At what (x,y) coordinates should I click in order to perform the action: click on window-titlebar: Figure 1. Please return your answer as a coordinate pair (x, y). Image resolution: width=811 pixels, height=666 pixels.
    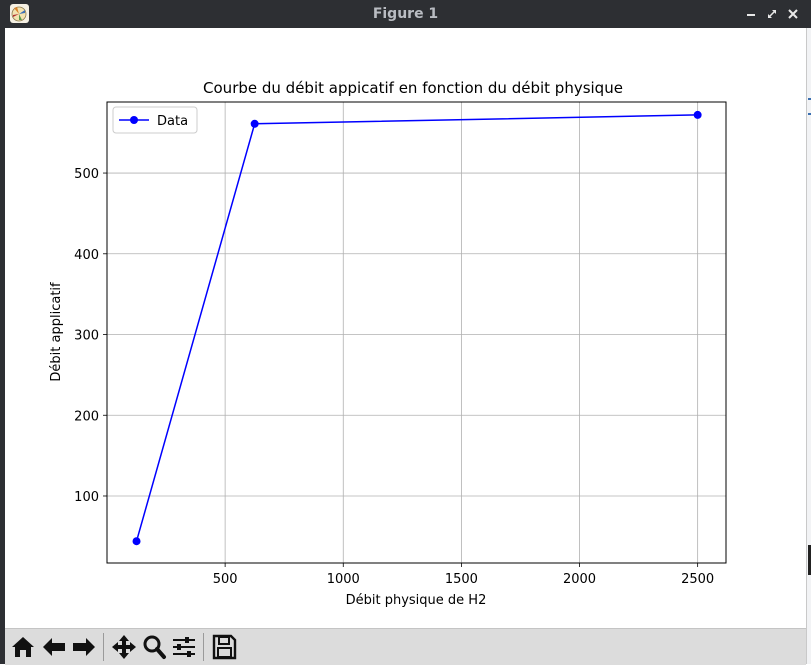
    Looking at the image, I should click on (405, 14).